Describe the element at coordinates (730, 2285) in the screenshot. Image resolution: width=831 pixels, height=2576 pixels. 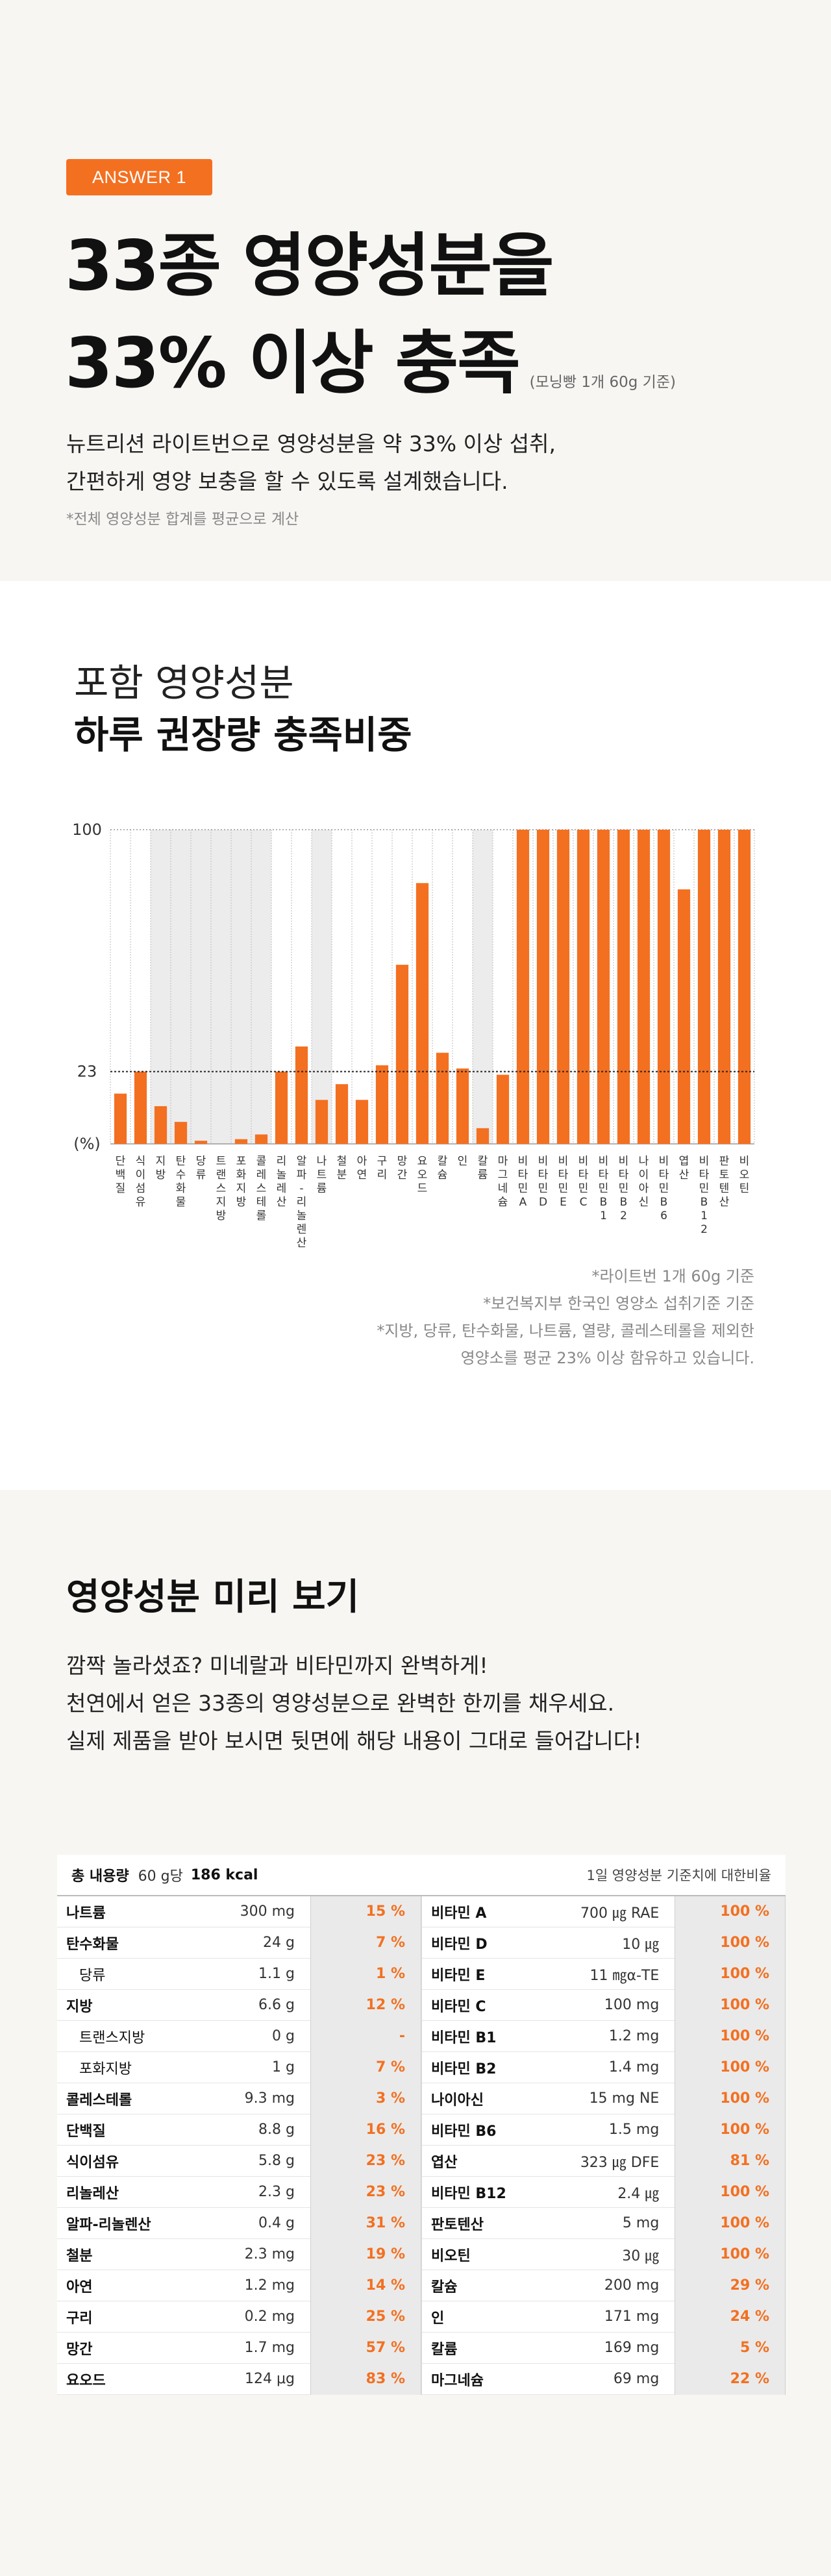
I see `nutrient-percent: 29 %` at that location.